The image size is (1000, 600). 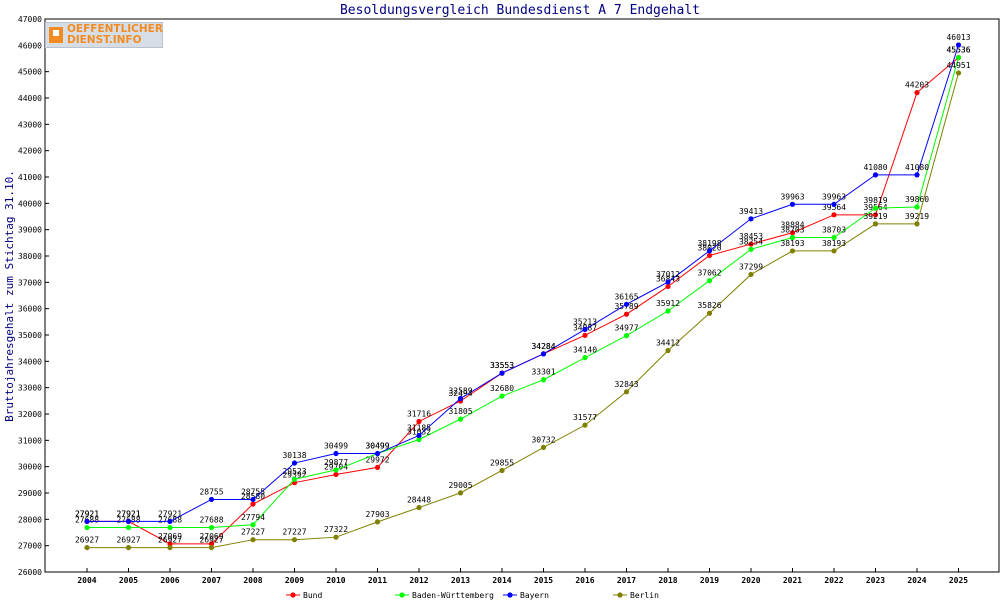 I want to click on y-tick-label: 29000, so click(x=30, y=493).